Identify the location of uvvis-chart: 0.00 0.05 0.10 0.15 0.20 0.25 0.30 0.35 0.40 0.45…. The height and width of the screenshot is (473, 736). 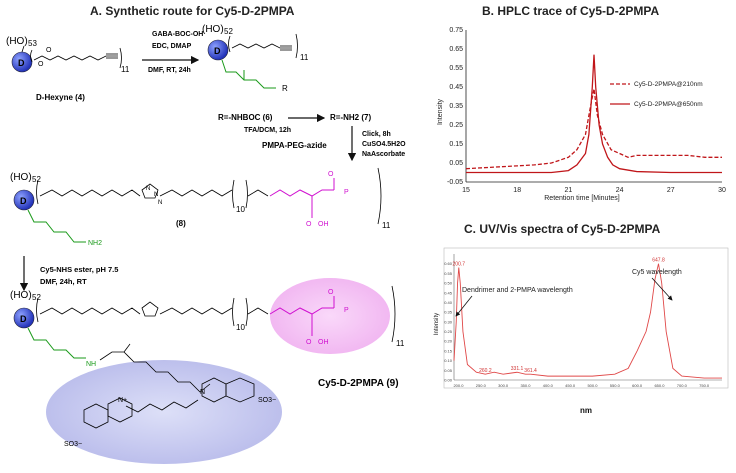
(581, 318).